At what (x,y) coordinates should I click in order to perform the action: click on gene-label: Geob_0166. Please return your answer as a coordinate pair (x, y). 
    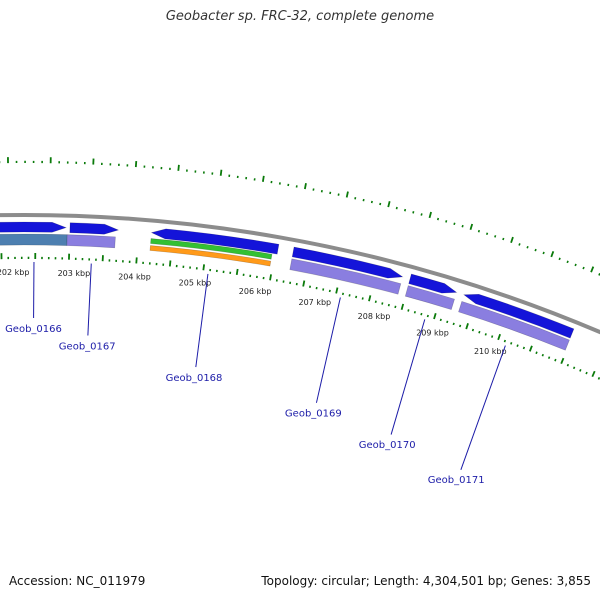
    Looking at the image, I should click on (33, 329).